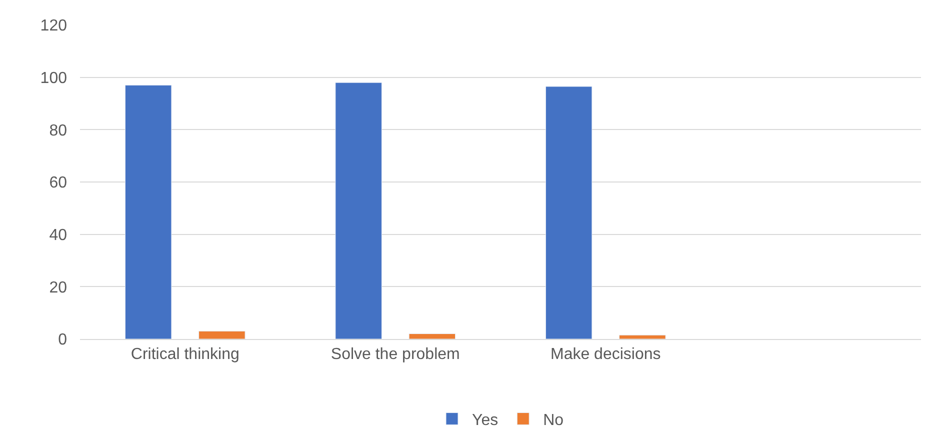 This screenshot has height=448, width=936. What do you see at coordinates (395, 355) in the screenshot?
I see `x-tick-label: Solve the problem` at bounding box center [395, 355].